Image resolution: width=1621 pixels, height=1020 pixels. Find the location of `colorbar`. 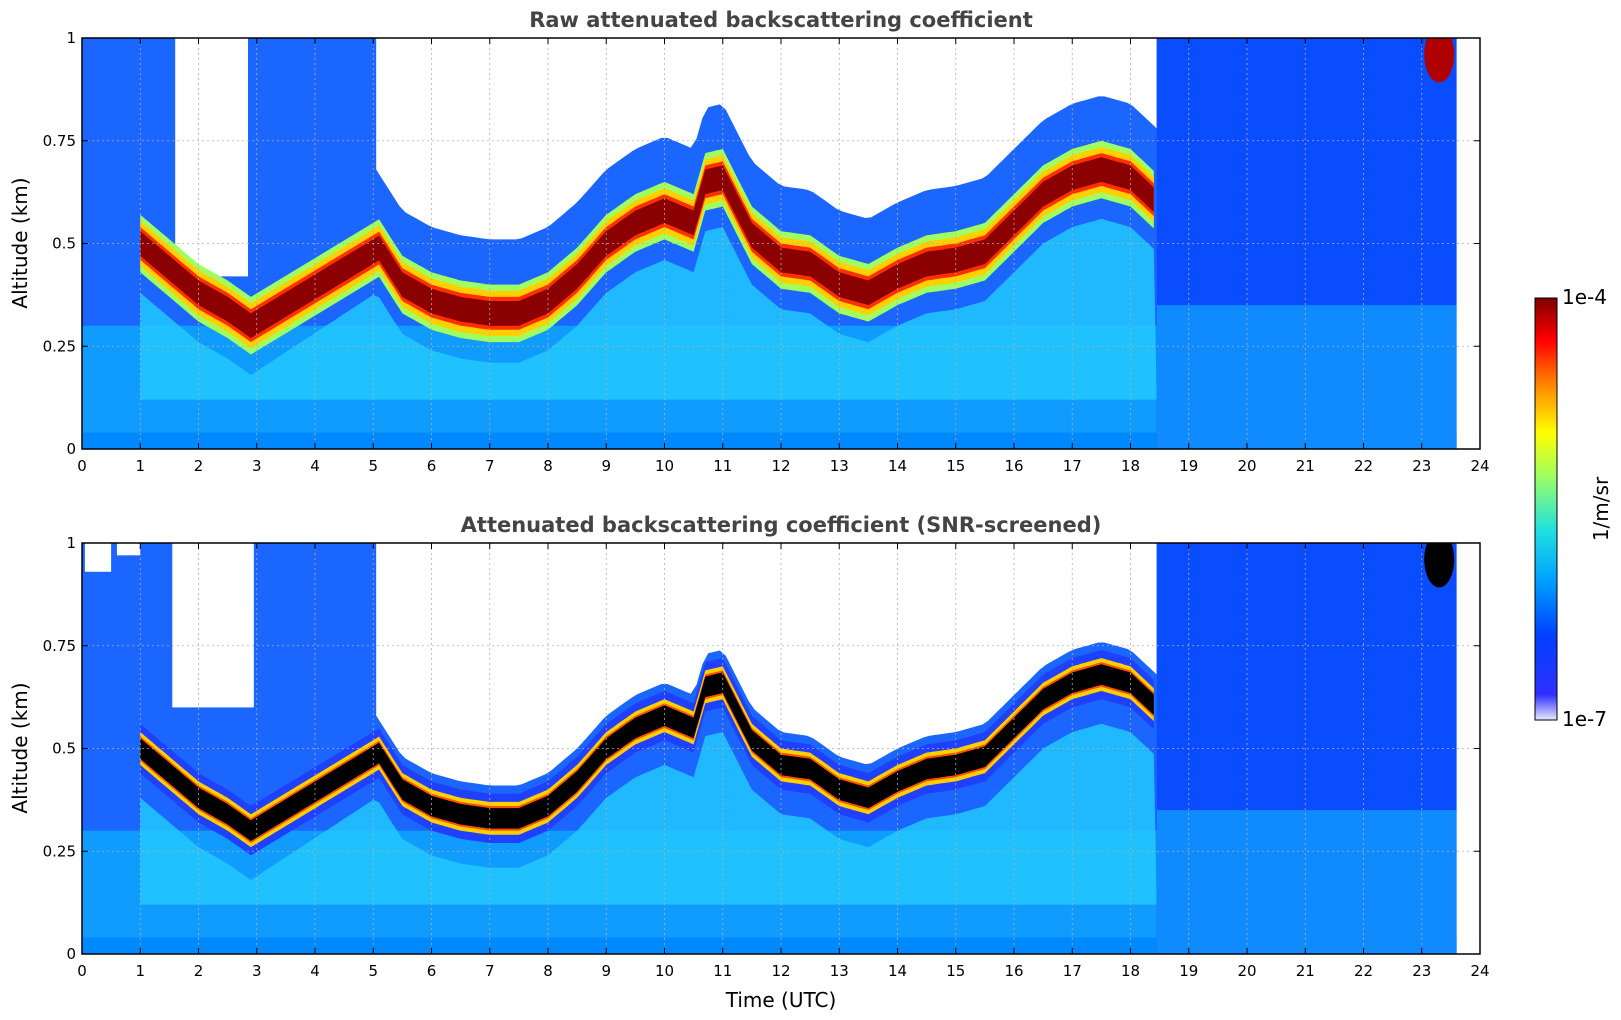

colorbar is located at coordinates (1546, 509).